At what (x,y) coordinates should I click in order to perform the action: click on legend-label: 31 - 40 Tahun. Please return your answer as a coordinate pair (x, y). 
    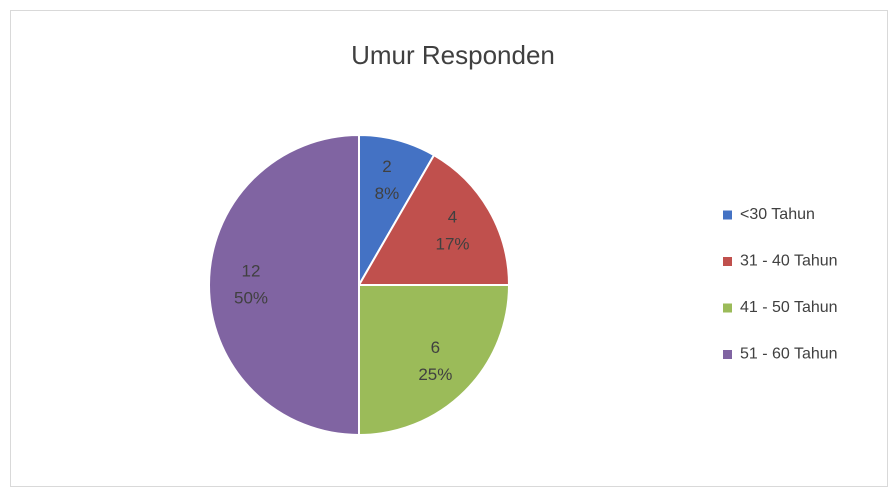
    Looking at the image, I should click on (789, 261).